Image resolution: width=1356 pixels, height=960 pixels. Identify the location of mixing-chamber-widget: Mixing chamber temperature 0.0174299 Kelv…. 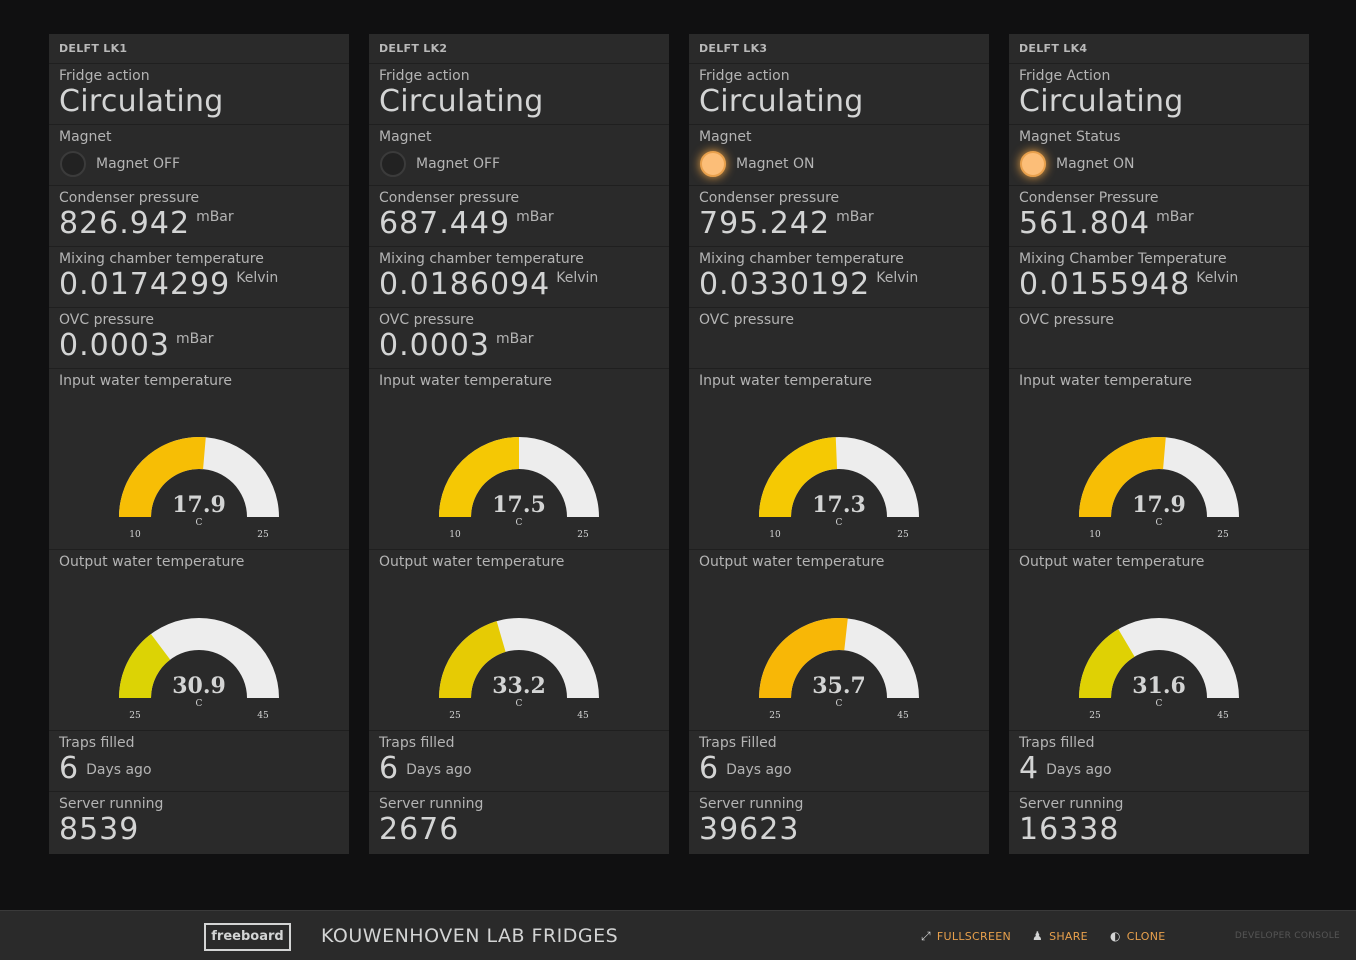
(199, 276).